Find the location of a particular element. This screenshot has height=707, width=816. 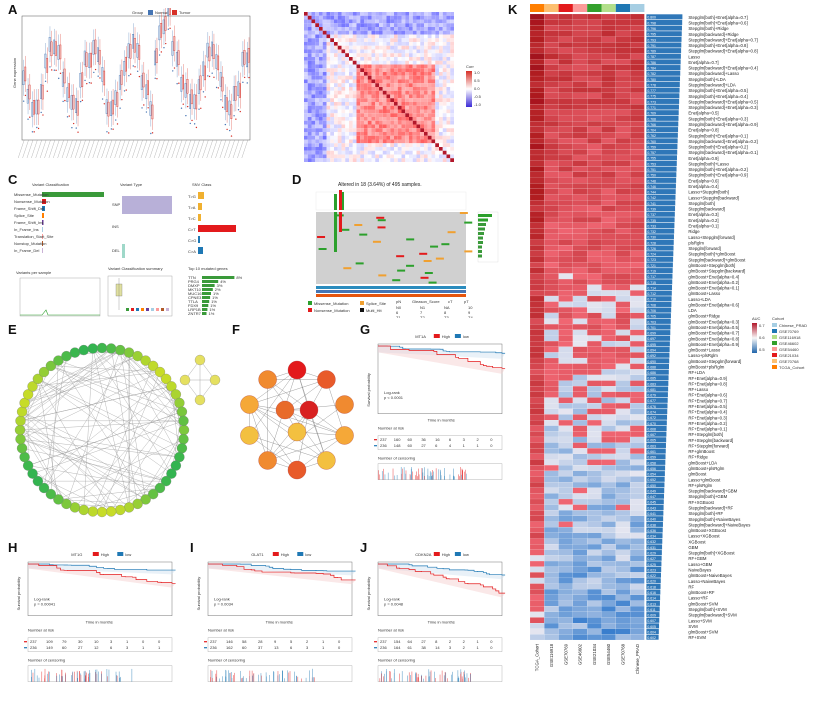

panel-k-model-name: Stepglm[backward]+Enet[alpha=0.5] is located at coordinates (722, 101).